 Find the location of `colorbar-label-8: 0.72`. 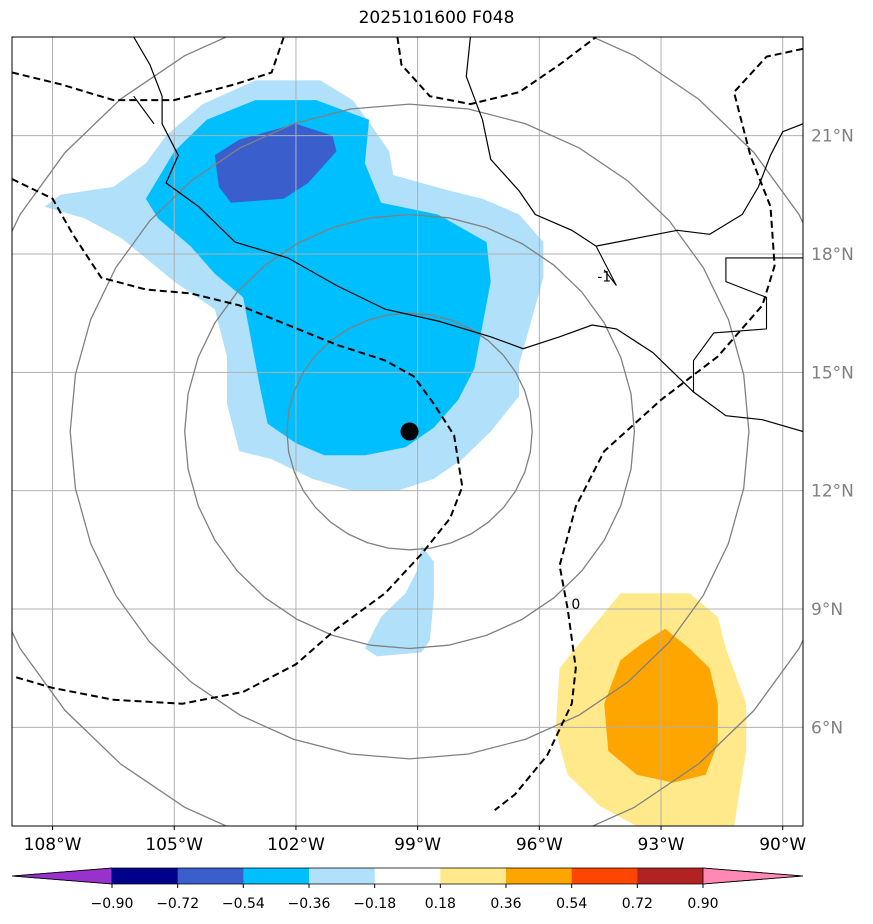

colorbar-label-8: 0.72 is located at coordinates (637, 904).